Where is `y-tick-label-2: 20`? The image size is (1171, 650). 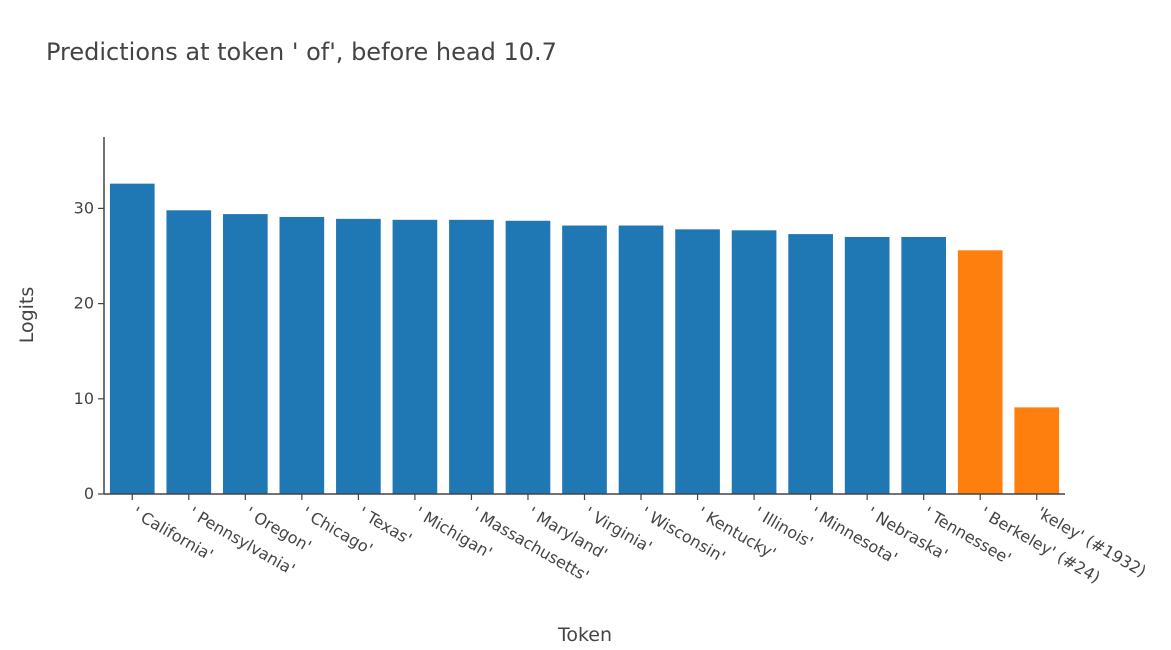
y-tick-label-2: 20 is located at coordinates (84, 303).